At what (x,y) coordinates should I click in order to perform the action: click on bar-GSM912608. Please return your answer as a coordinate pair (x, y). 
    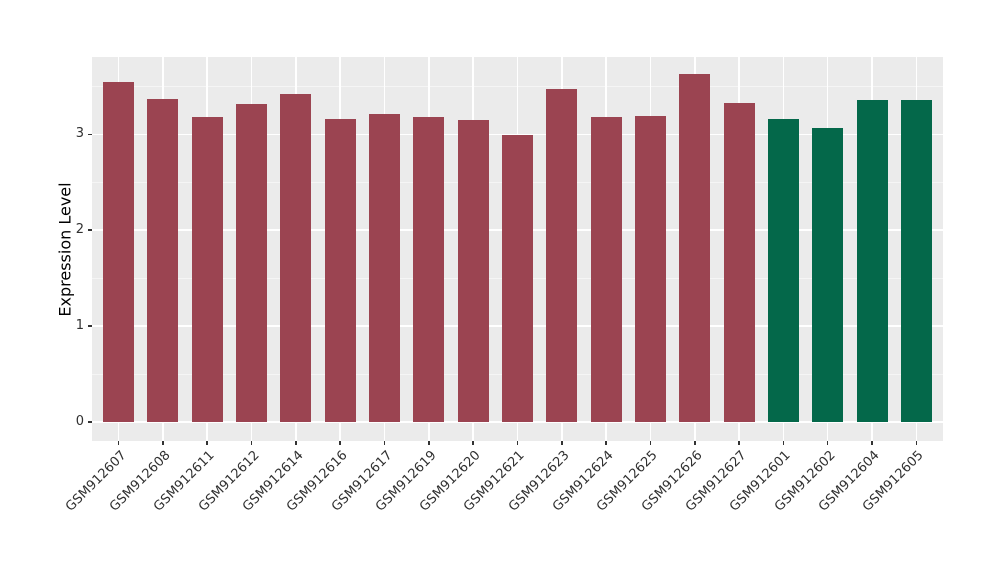
    Looking at the image, I should click on (163, 260).